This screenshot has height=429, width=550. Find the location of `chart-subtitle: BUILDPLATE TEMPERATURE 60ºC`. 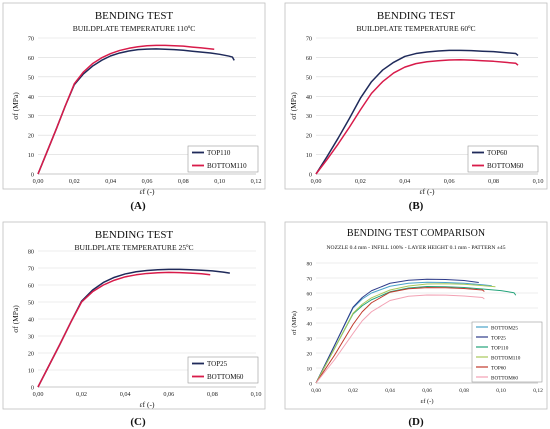

chart-subtitle: BUILDPLATE TEMPERATURE 60ºC is located at coordinates (415, 28).